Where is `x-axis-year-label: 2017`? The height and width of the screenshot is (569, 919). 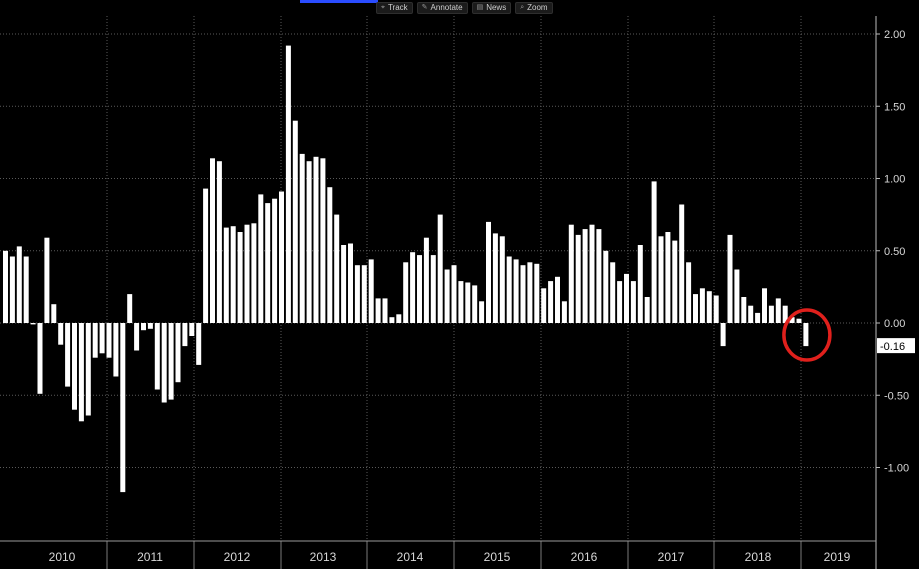
x-axis-year-label: 2017 is located at coordinates (671, 557).